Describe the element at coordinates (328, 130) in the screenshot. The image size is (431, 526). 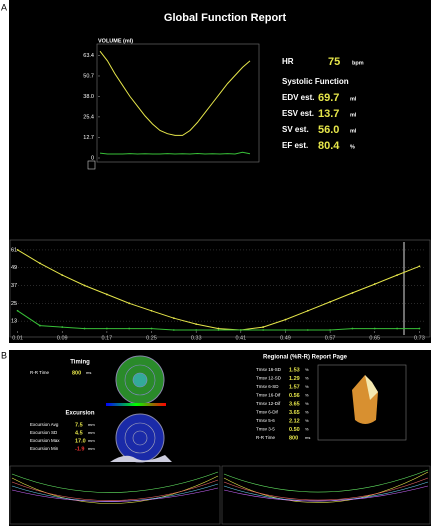
I see `metric-value: 56.0` at that location.